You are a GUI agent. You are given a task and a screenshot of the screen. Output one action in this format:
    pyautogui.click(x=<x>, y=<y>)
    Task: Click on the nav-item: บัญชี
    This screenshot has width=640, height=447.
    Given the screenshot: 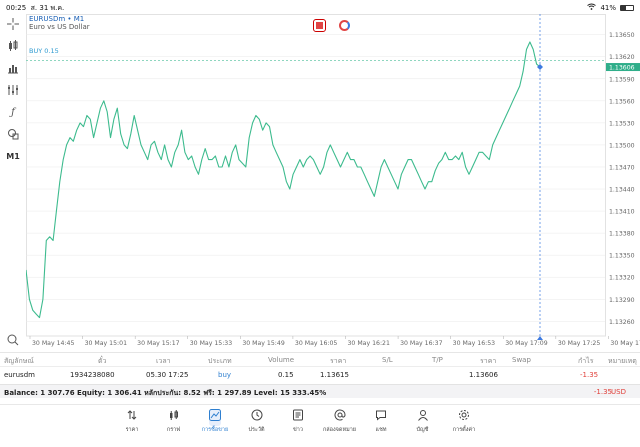 What is the action you would take?
    pyautogui.click(x=423, y=421)
    